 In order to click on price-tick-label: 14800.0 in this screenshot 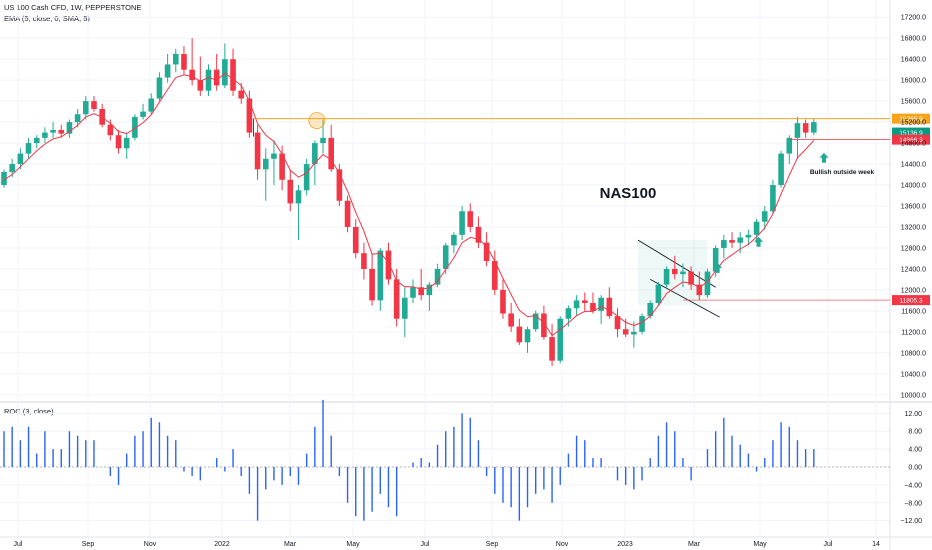, I will do `click(913, 144)`.